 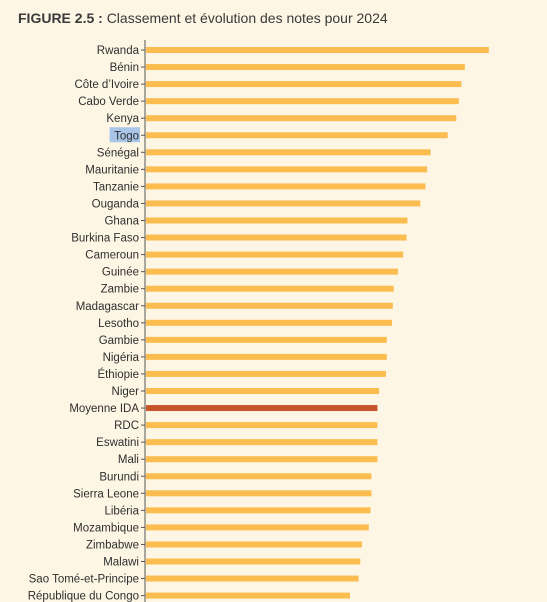 What do you see at coordinates (124, 68) in the screenshot?
I see `category-label: Bénin` at bounding box center [124, 68].